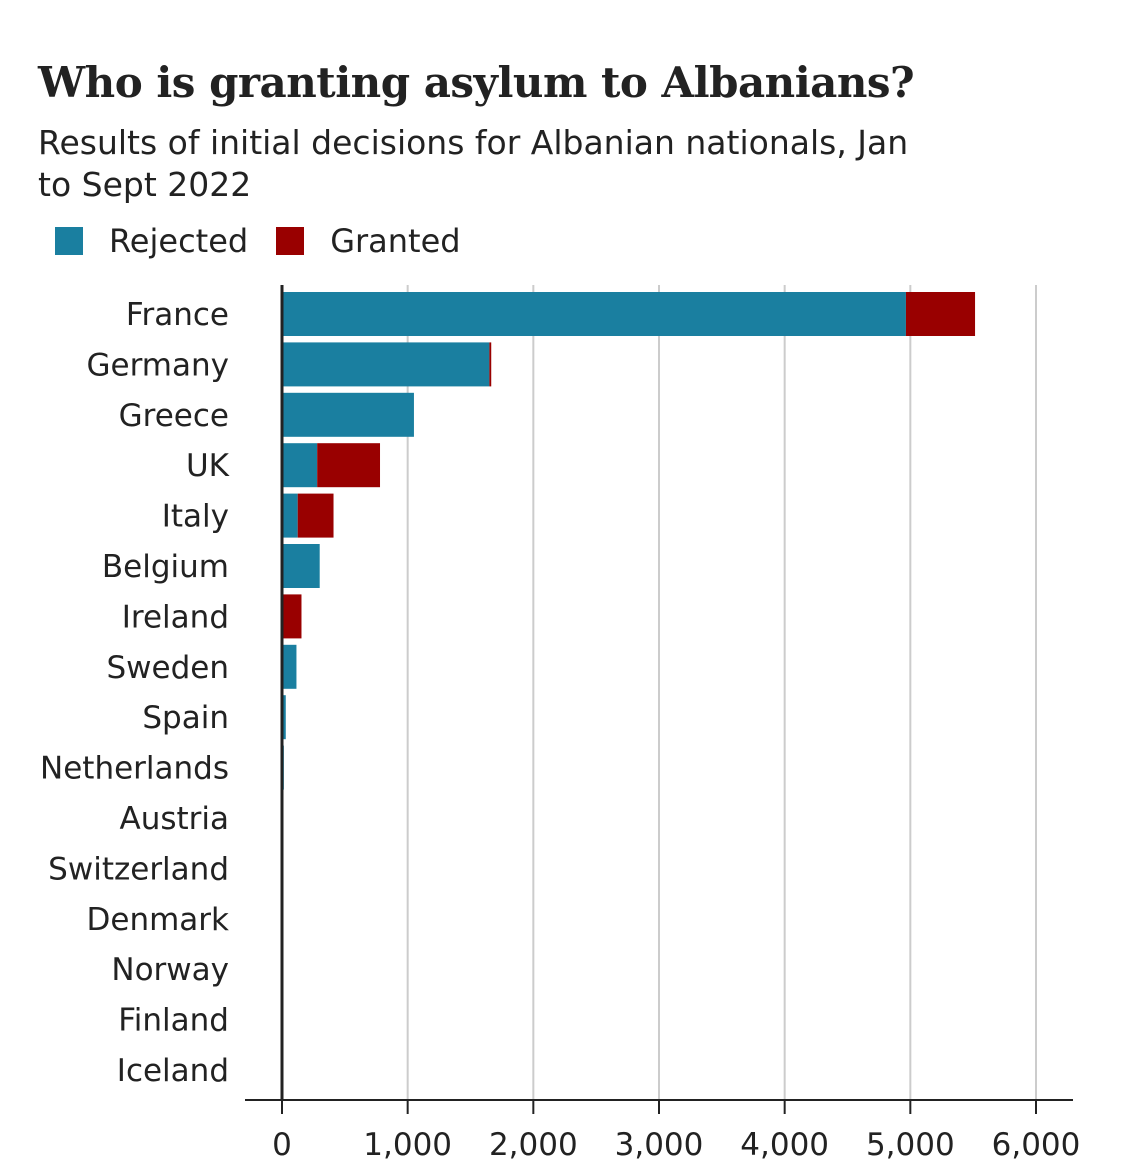  I want to click on legend-label-rejected: Rejected, so click(179, 241).